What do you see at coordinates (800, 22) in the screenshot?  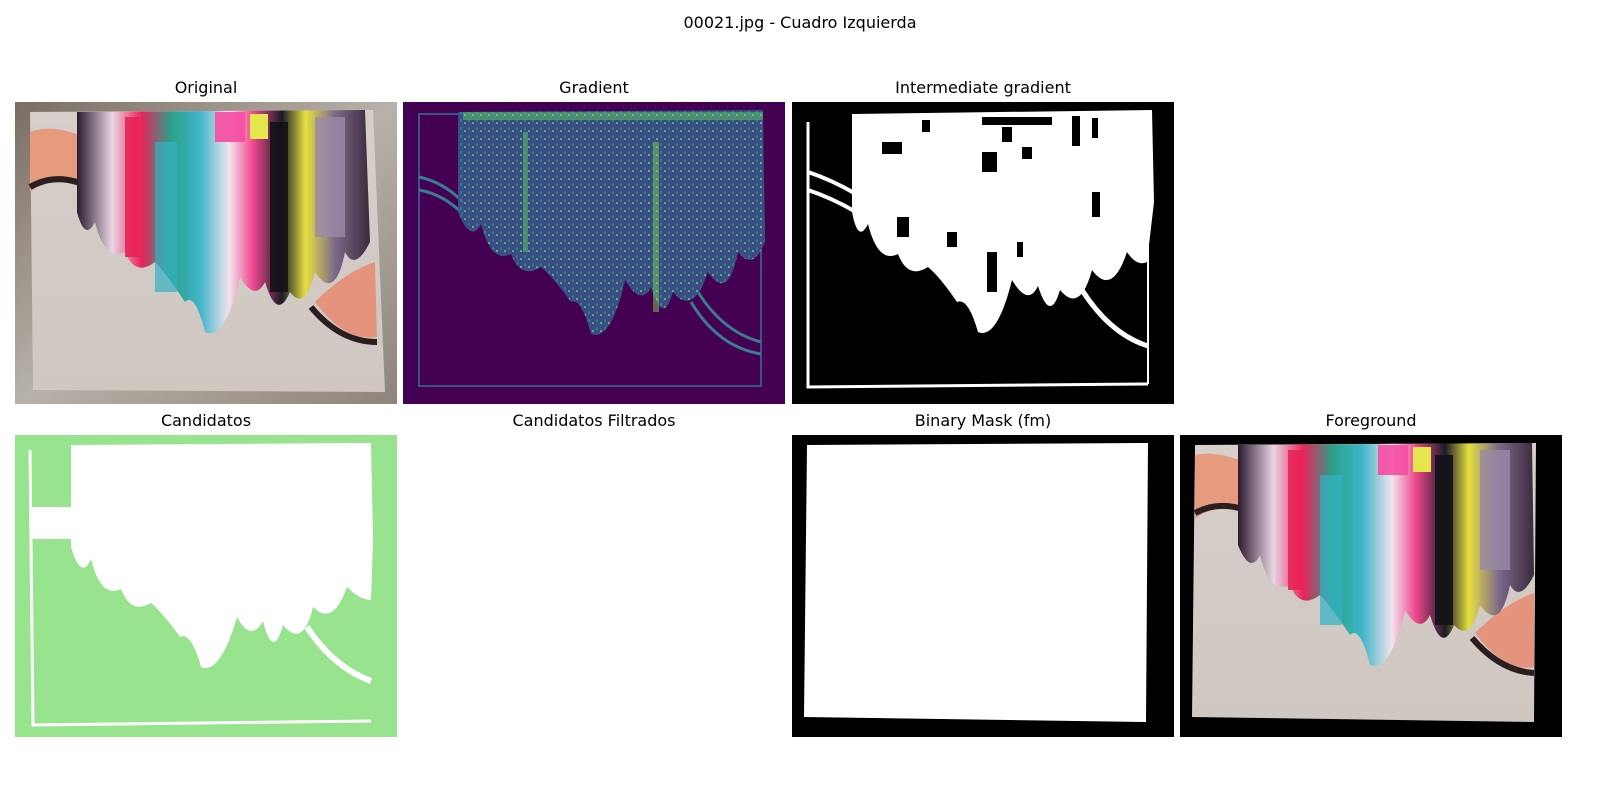 I see `figure-title: 00021.jpg - Cuadro Izquierda` at bounding box center [800, 22].